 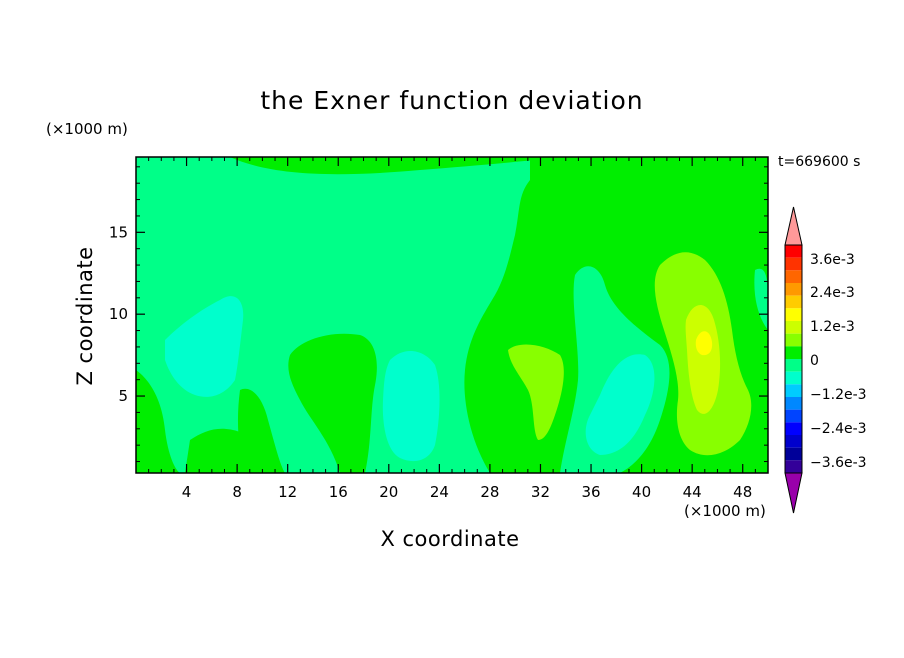 What do you see at coordinates (540, 492) in the screenshot?
I see `x-tick-label: 32` at bounding box center [540, 492].